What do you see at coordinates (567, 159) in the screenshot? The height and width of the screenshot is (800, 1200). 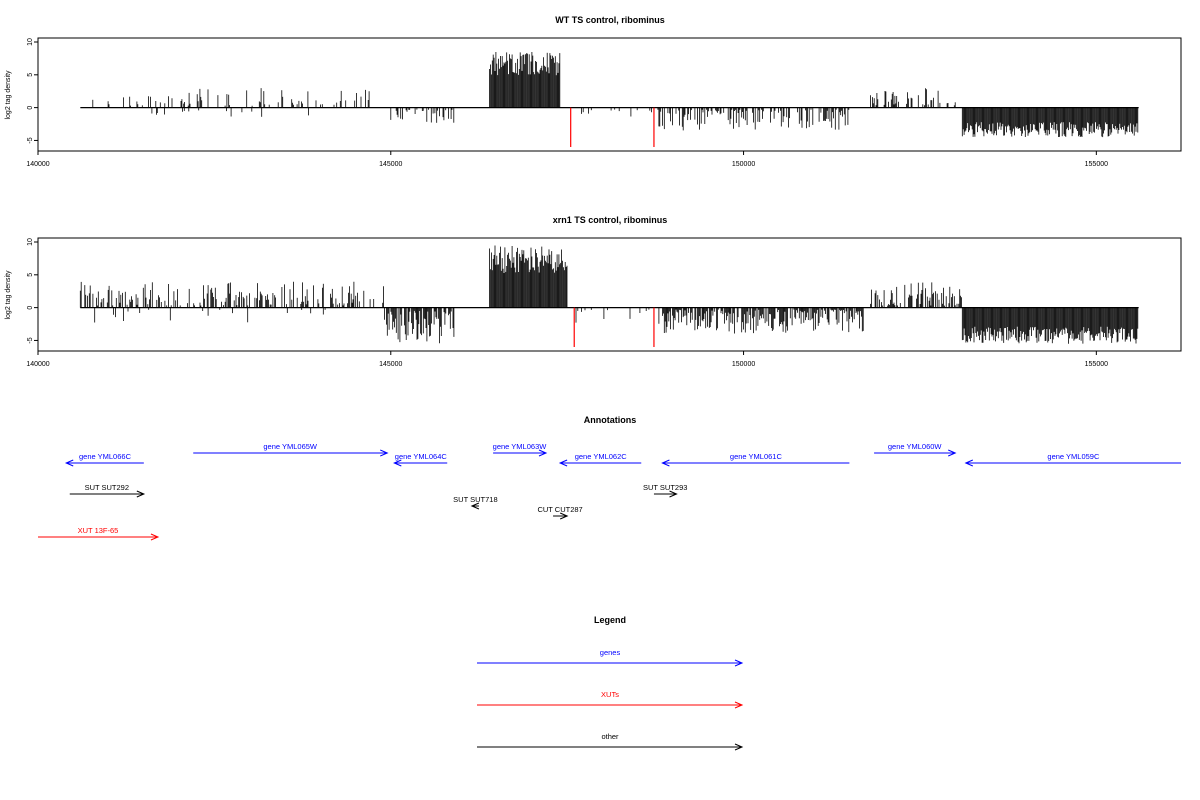 I see `wt-x-axis: 140000 145000 150000 155000` at bounding box center [567, 159].